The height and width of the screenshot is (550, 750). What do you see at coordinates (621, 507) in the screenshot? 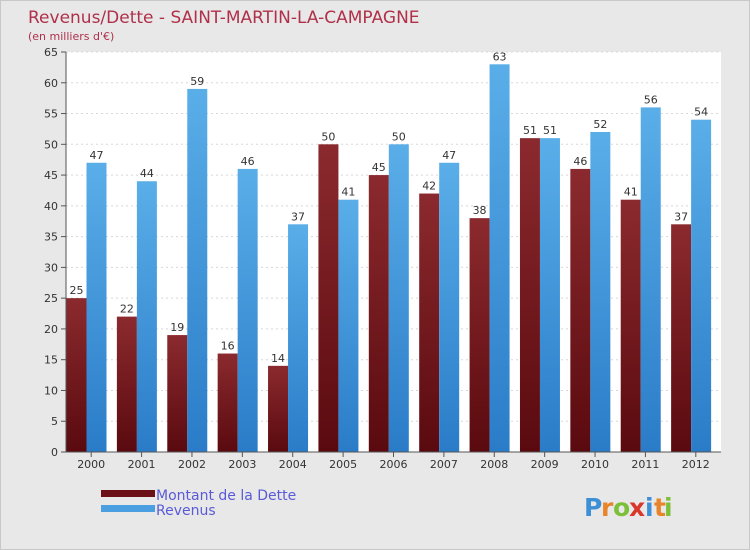
I see `logo-letter: o` at bounding box center [621, 507].